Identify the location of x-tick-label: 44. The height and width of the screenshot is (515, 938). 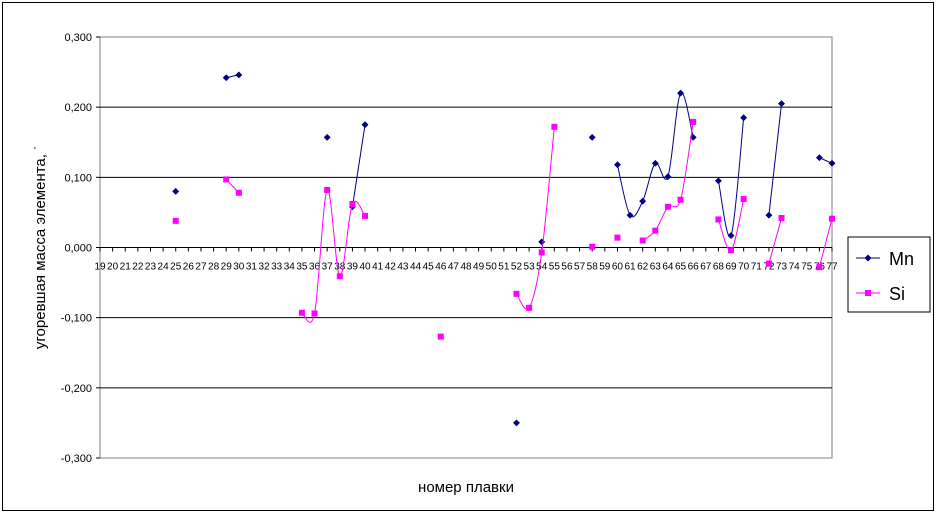
(416, 267).